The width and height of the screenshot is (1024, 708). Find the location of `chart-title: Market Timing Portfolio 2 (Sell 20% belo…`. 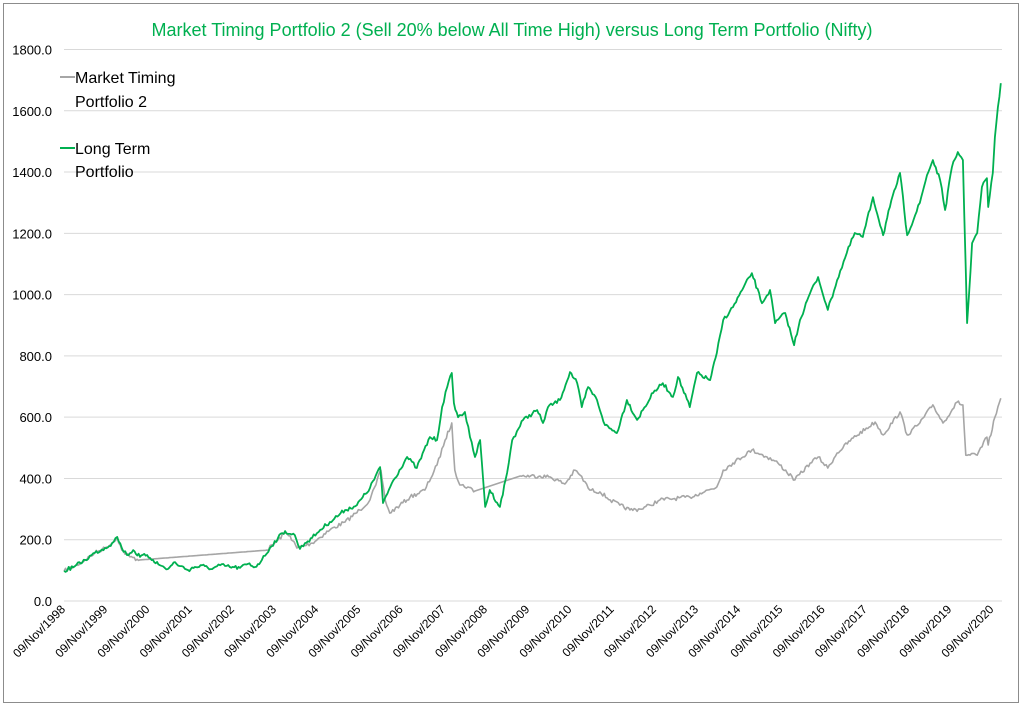

chart-title: Market Timing Portfolio 2 (Sell 20% belo… is located at coordinates (512, 30).